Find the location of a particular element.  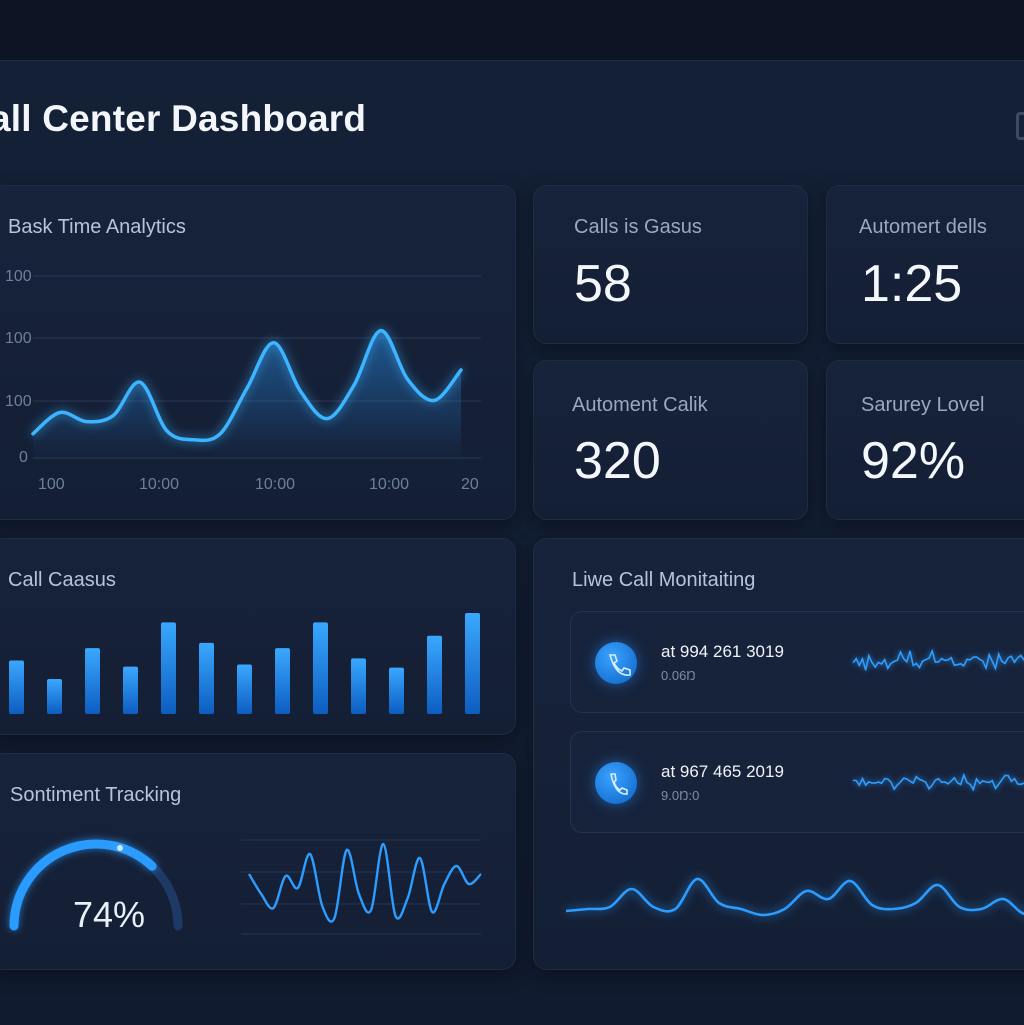

calls-bar-chart is located at coordinates (244, 663).